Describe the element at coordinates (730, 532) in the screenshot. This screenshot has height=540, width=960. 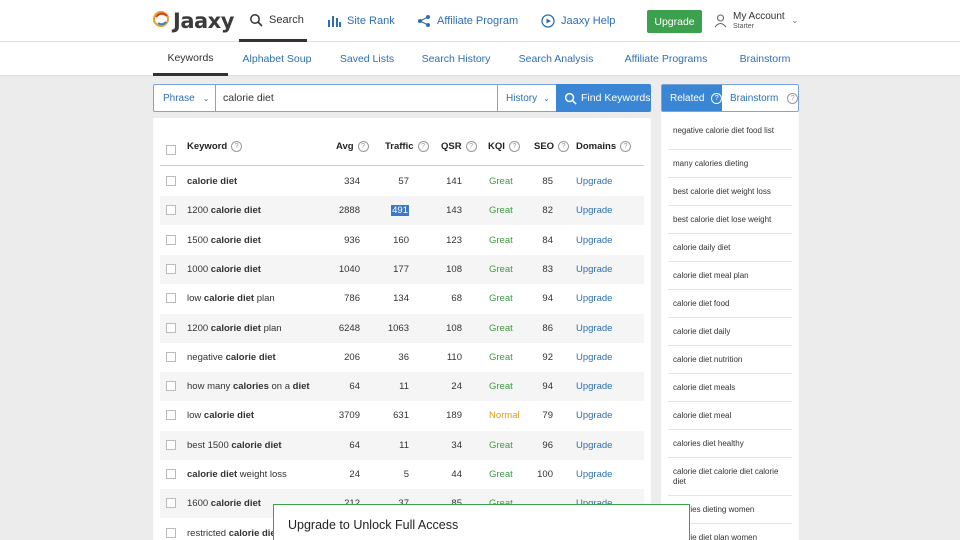
I see `related-keyword-item: calorie diet plan women` at that location.